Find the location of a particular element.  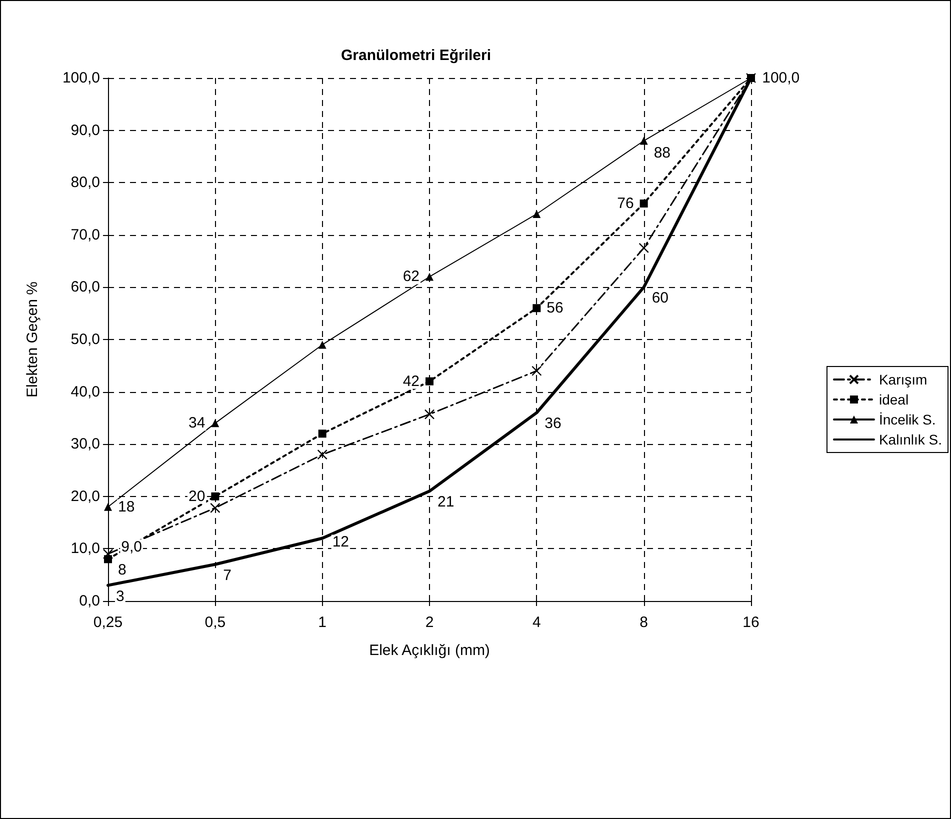

x-tick-label: 2 is located at coordinates (429, 622).